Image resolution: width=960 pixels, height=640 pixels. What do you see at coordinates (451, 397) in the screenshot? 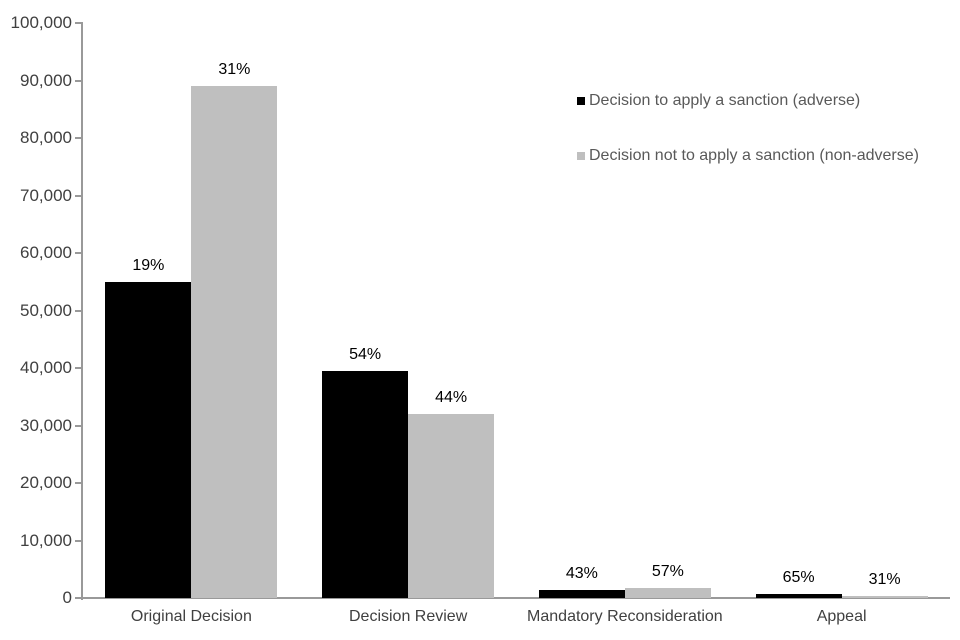
I see `bar-percentage-label: 44%` at bounding box center [451, 397].